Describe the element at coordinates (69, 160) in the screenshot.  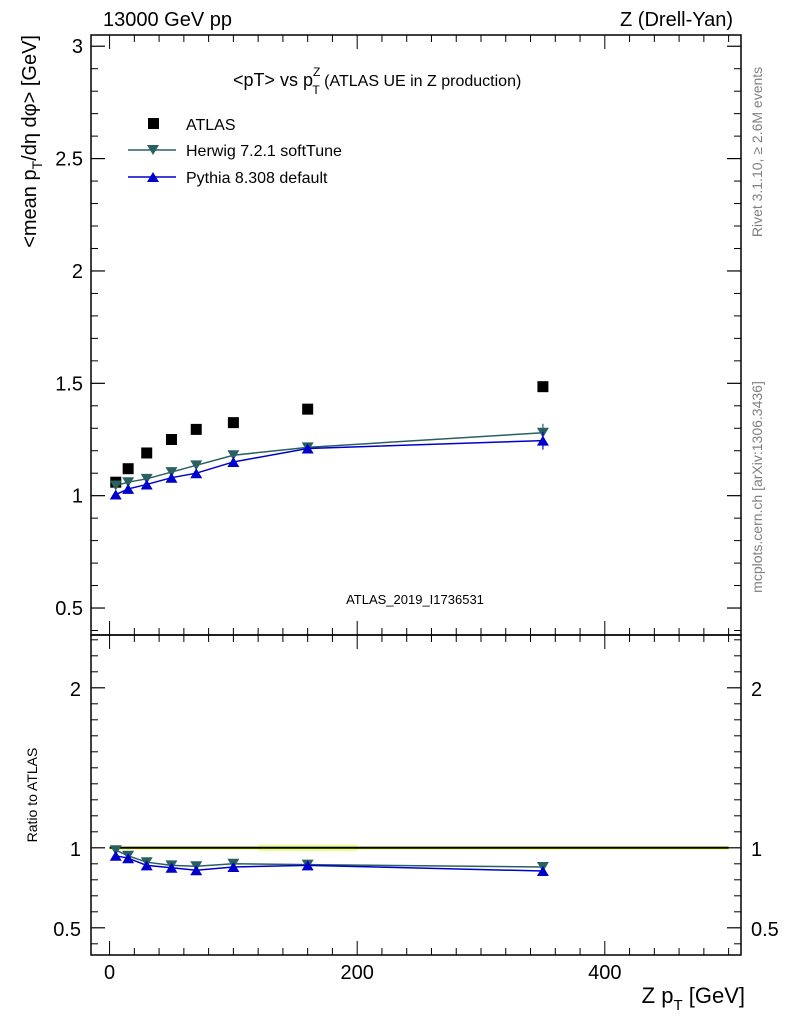
I see `main-ytick-label: 2.5` at that location.